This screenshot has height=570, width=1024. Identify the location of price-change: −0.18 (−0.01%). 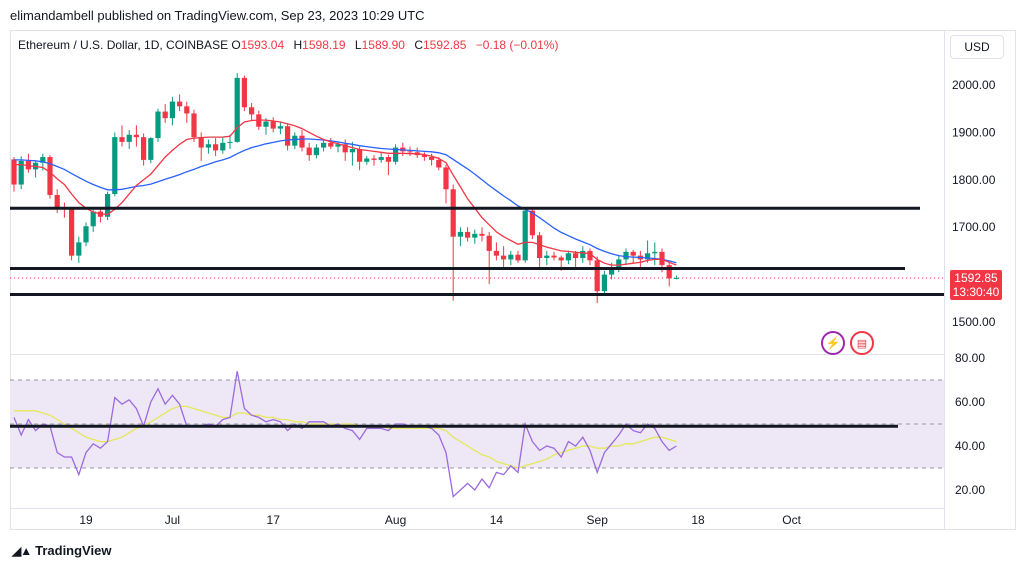
(517, 45).